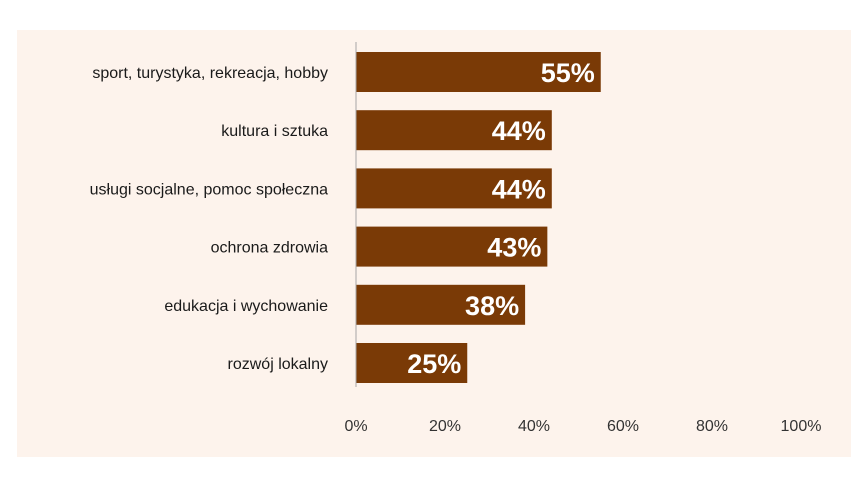 The width and height of the screenshot is (853, 480). I want to click on category-label: edukacja i wychowanie, so click(246, 306).